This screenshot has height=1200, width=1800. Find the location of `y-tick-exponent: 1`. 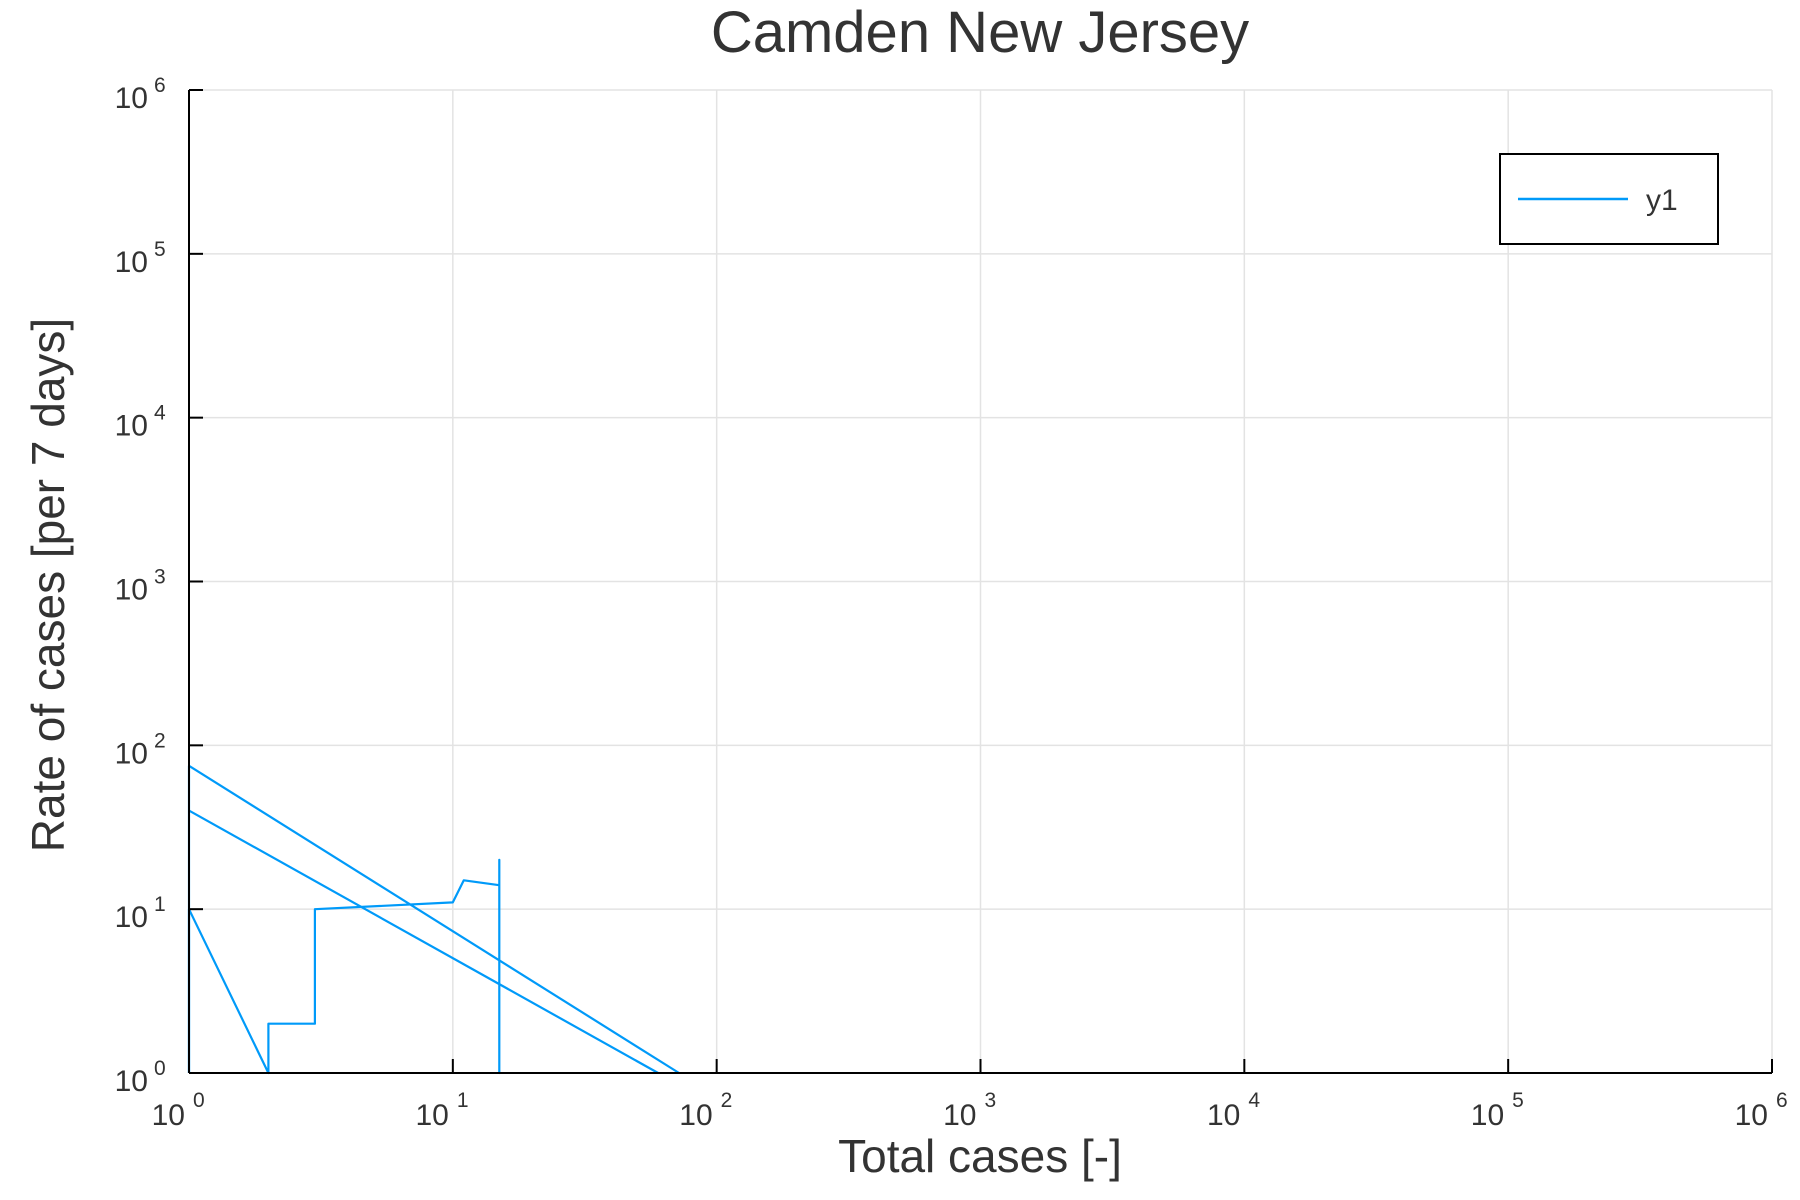

y-tick-exponent: 1 is located at coordinates (160, 904).